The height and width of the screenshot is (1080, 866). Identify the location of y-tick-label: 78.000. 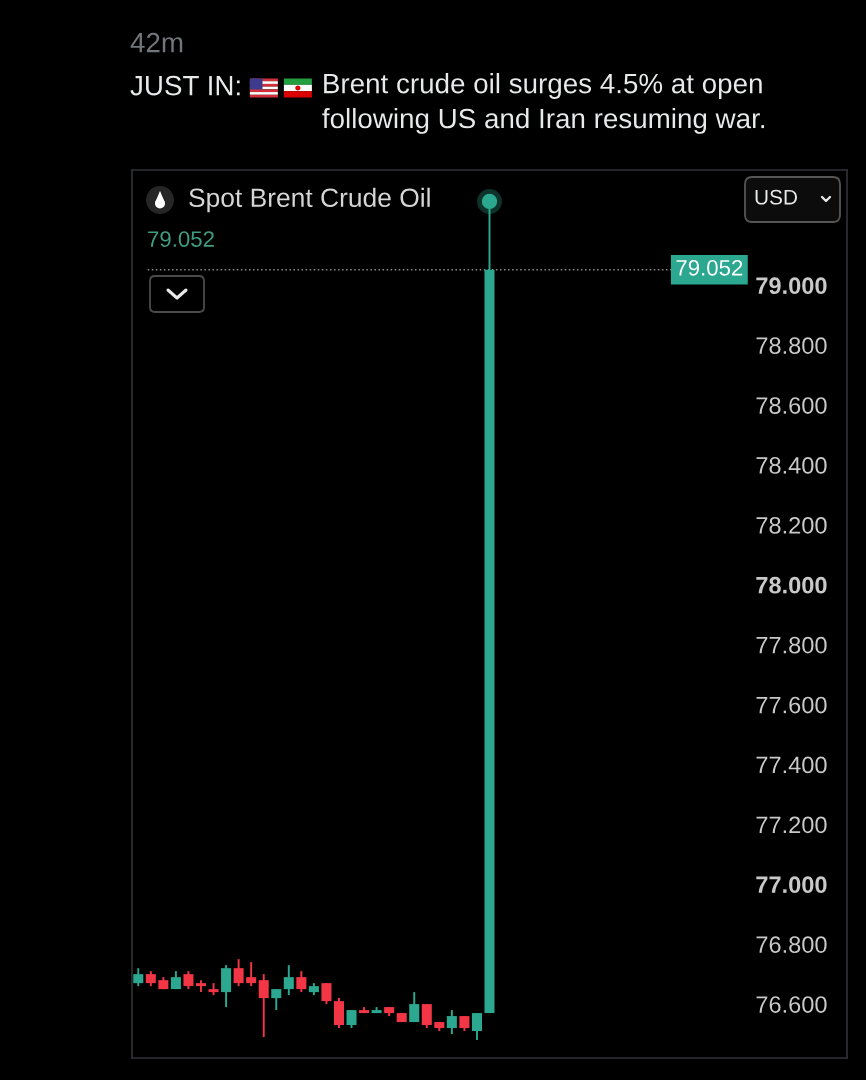
(791, 585).